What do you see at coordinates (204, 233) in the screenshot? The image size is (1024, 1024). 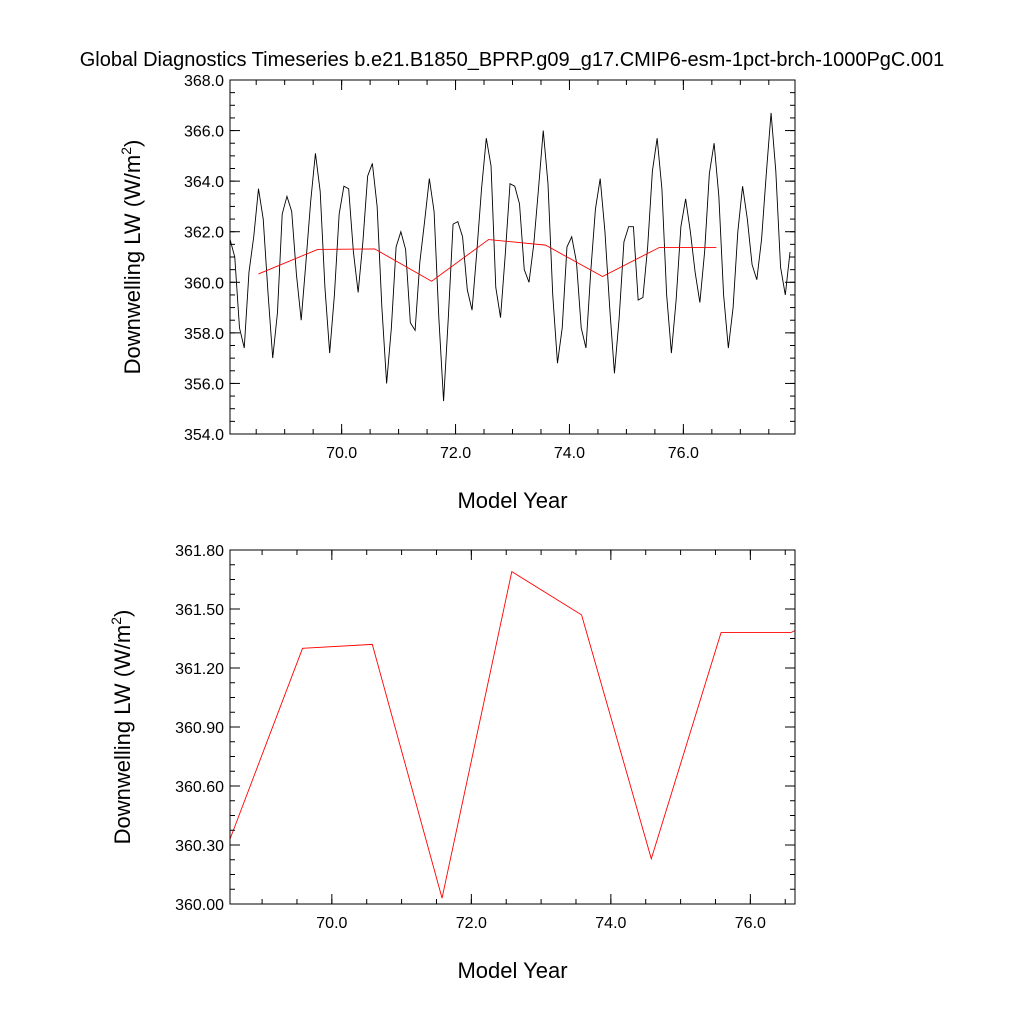 I see `y-tick-label: 362.0` at bounding box center [204, 233].